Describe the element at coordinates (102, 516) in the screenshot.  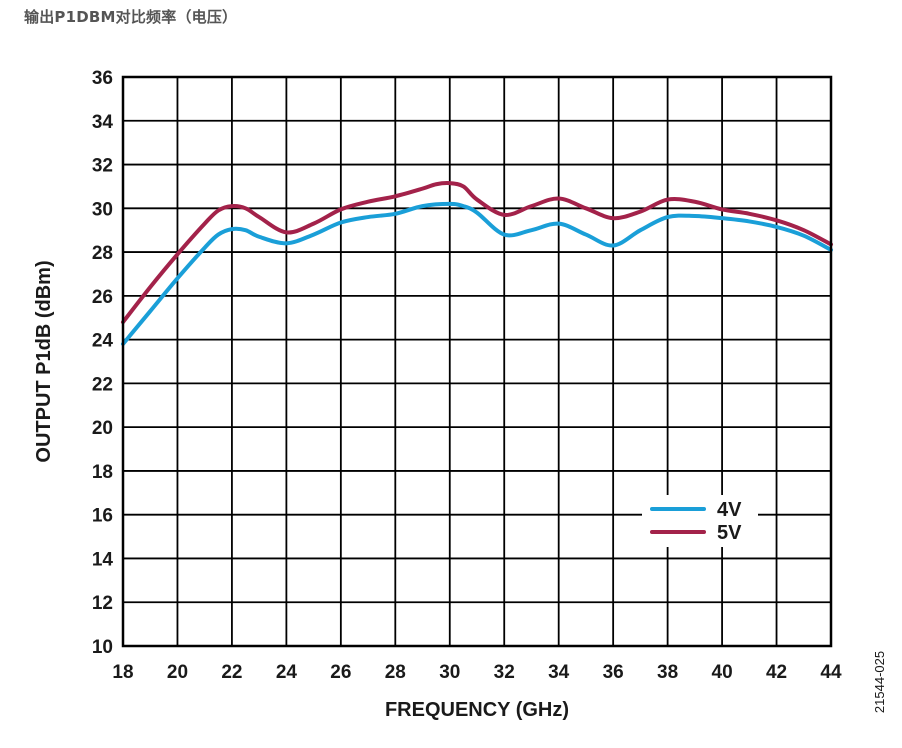
I see `y-tick-label: 16` at that location.